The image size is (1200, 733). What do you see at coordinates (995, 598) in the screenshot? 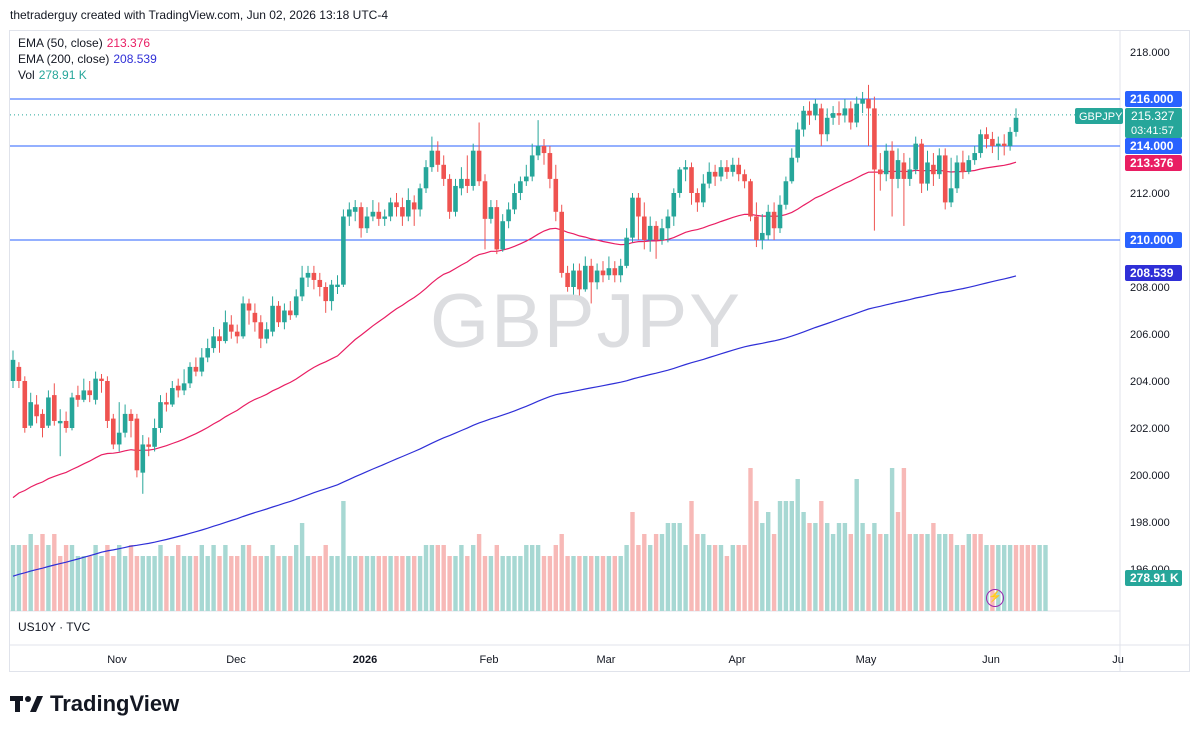
I see `lightning-boost-icon: ⚡` at bounding box center [995, 598].